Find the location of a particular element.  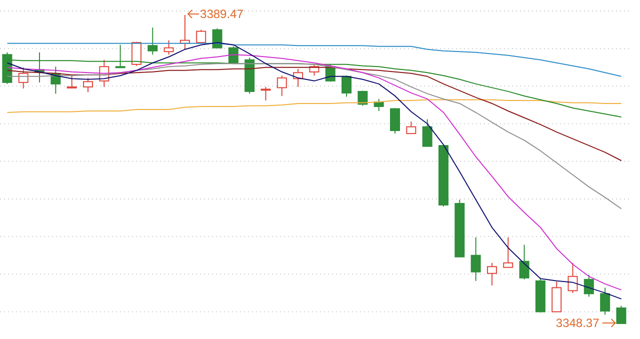

annotation: 3348.37 is located at coordinates (578, 323).